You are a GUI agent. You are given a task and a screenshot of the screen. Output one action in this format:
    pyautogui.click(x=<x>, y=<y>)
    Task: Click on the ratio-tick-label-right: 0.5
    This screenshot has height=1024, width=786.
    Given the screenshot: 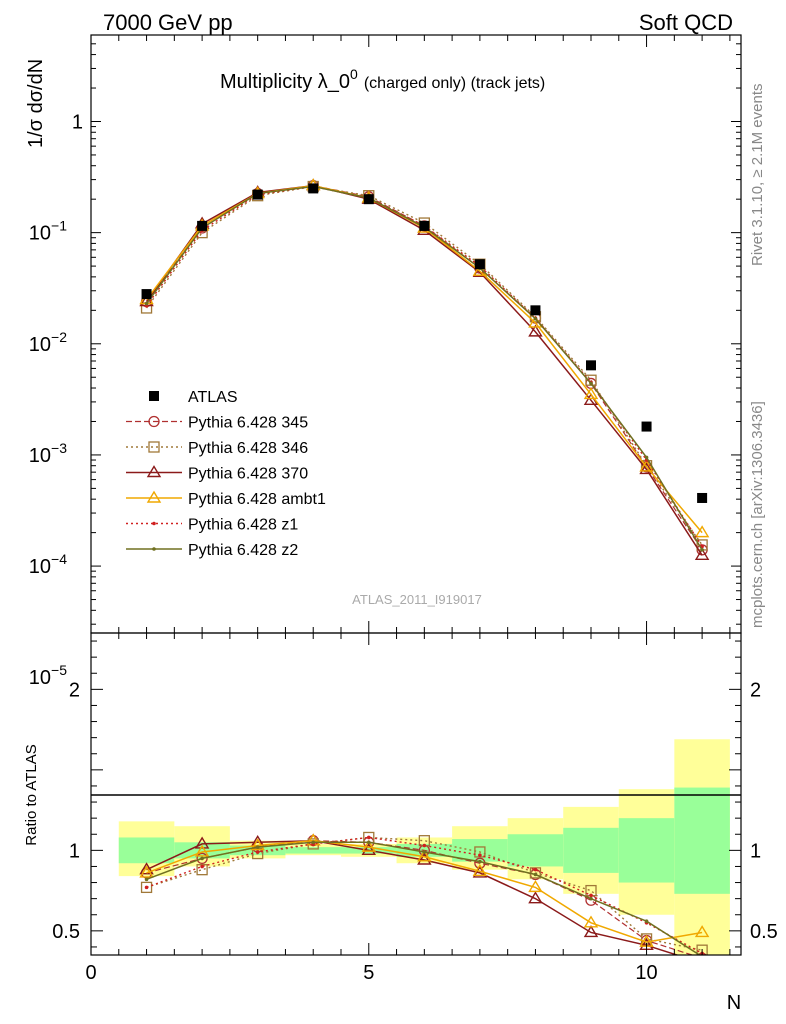 What is the action you would take?
    pyautogui.click(x=764, y=932)
    